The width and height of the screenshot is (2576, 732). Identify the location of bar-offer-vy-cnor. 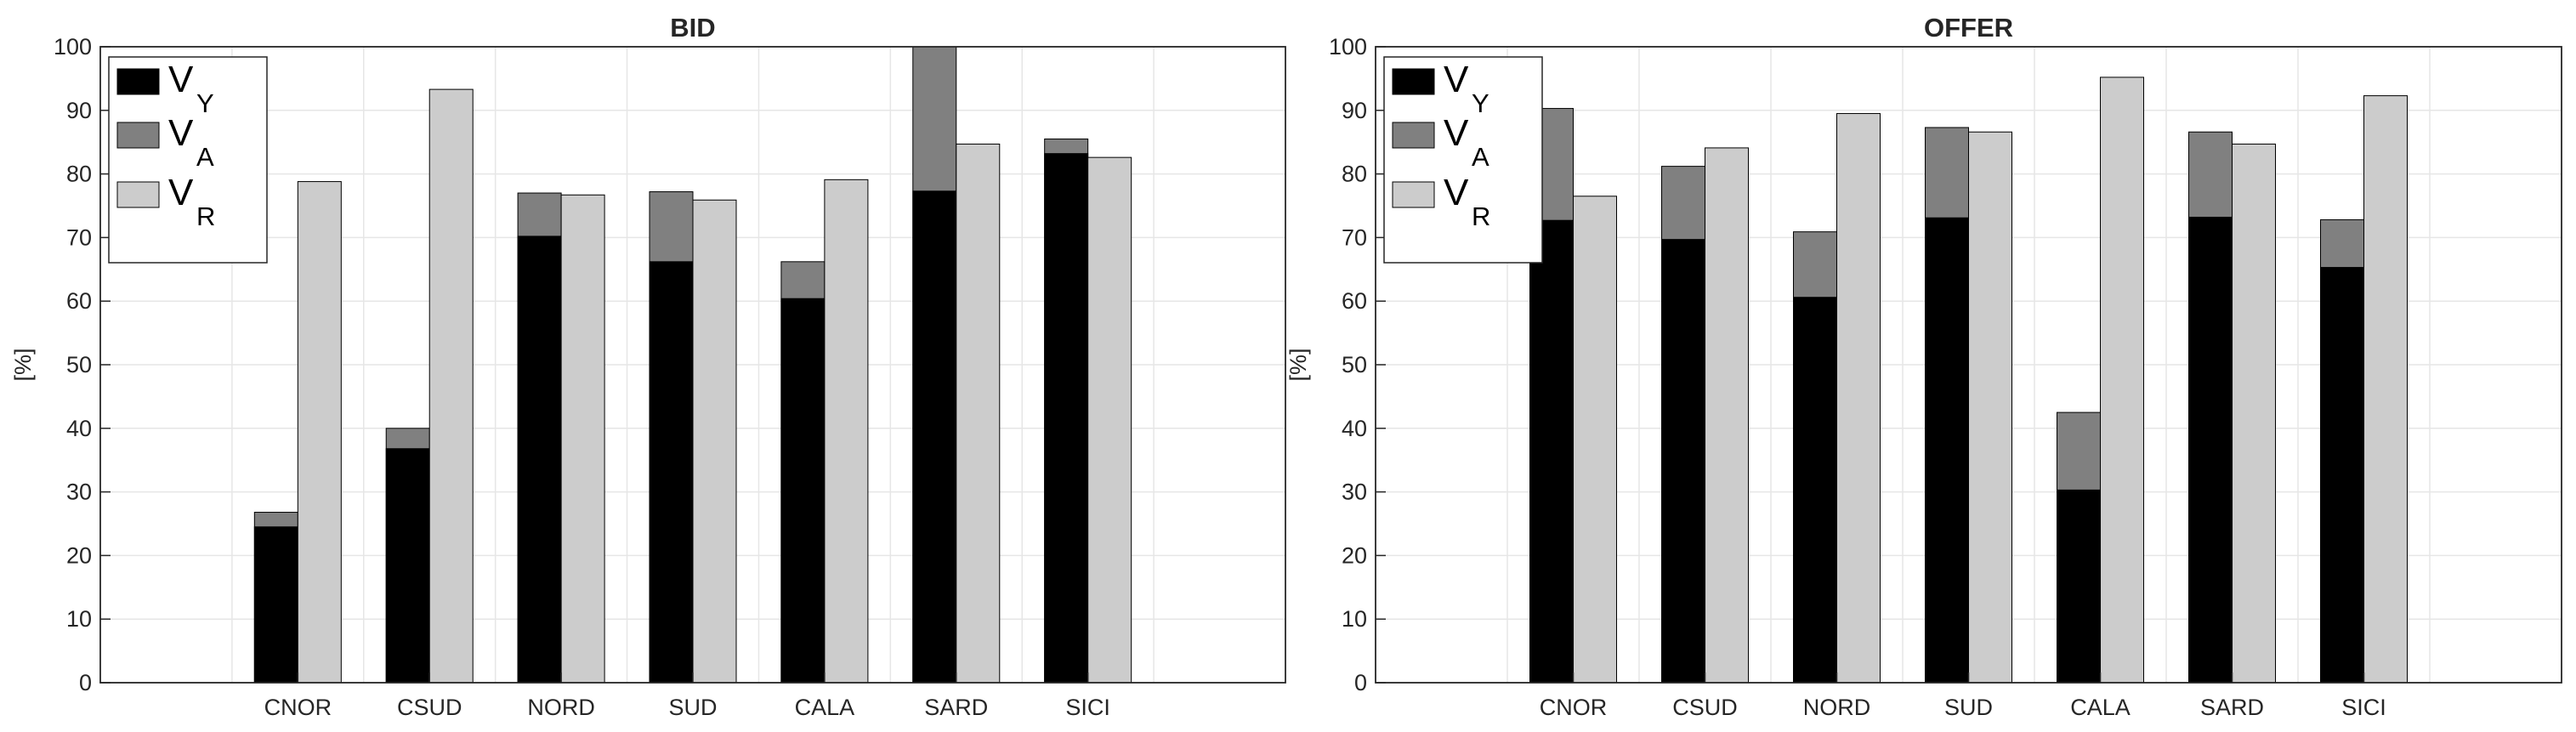
(1552, 451).